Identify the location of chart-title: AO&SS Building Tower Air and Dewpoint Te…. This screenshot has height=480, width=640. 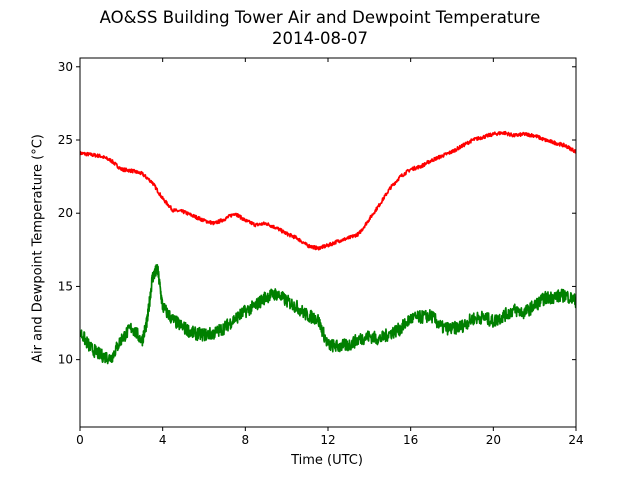
(320, 17).